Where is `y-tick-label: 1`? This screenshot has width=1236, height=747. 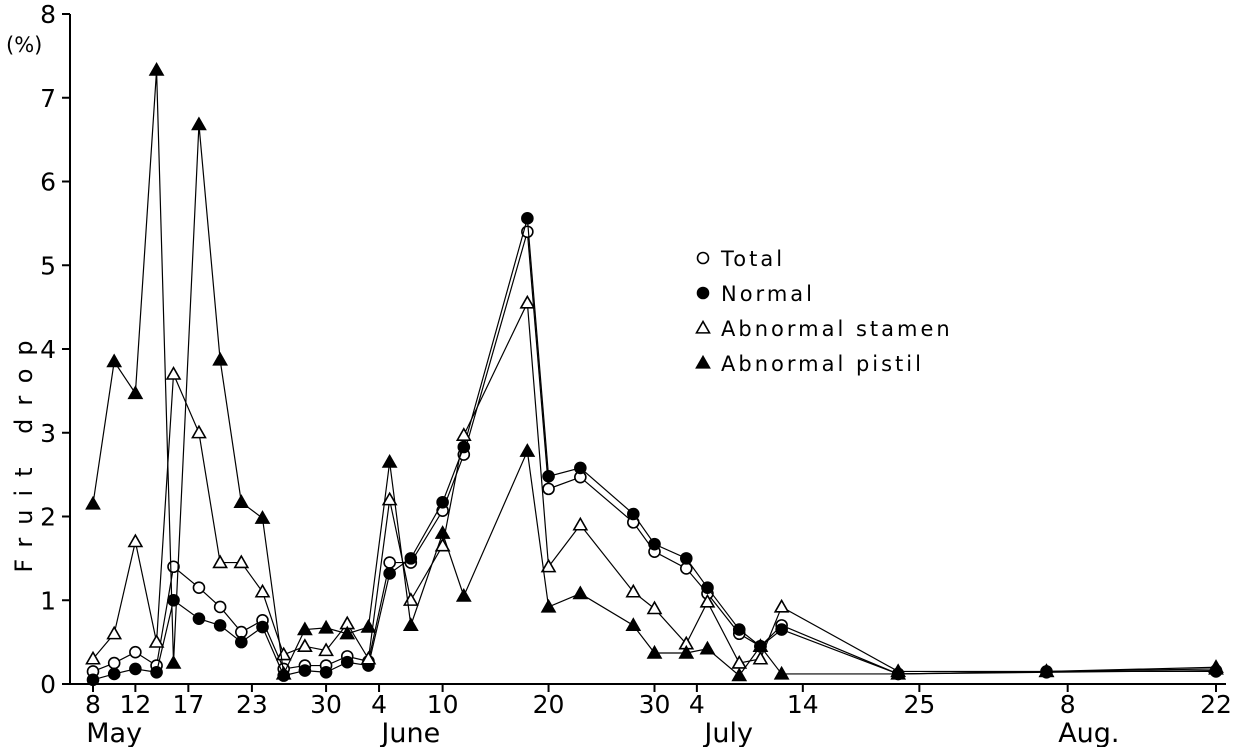 y-tick-label: 1 is located at coordinates (48, 600).